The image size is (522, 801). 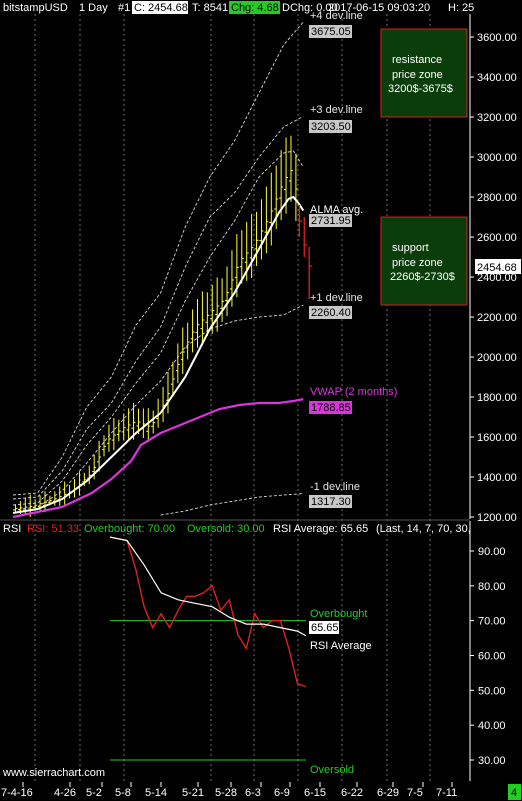 What do you see at coordinates (325, 628) in the screenshot?
I see `rsi-average-value: 65.65` at bounding box center [325, 628].